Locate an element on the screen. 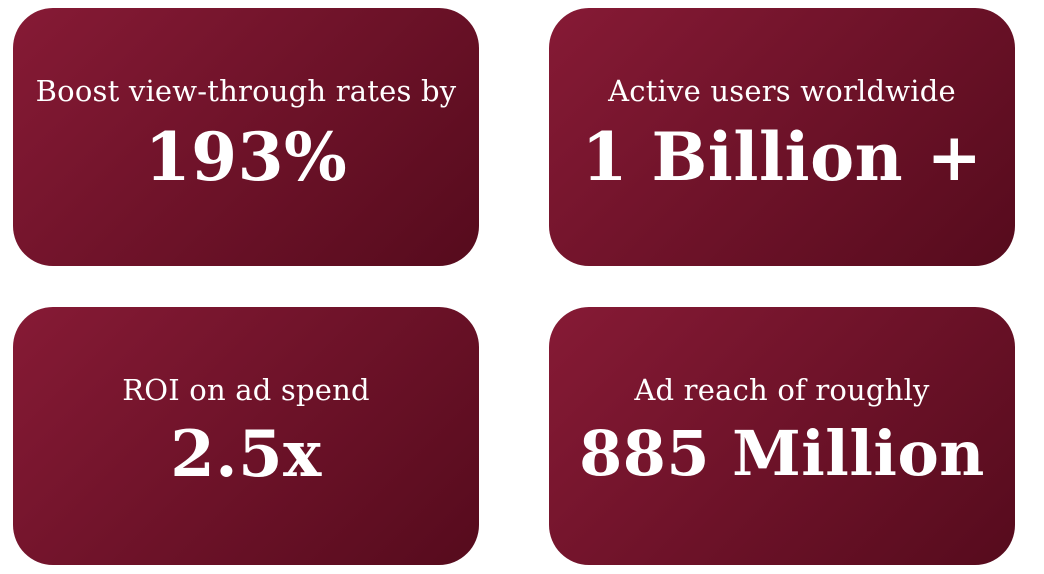  stat-value: 193% is located at coordinates (246, 157).